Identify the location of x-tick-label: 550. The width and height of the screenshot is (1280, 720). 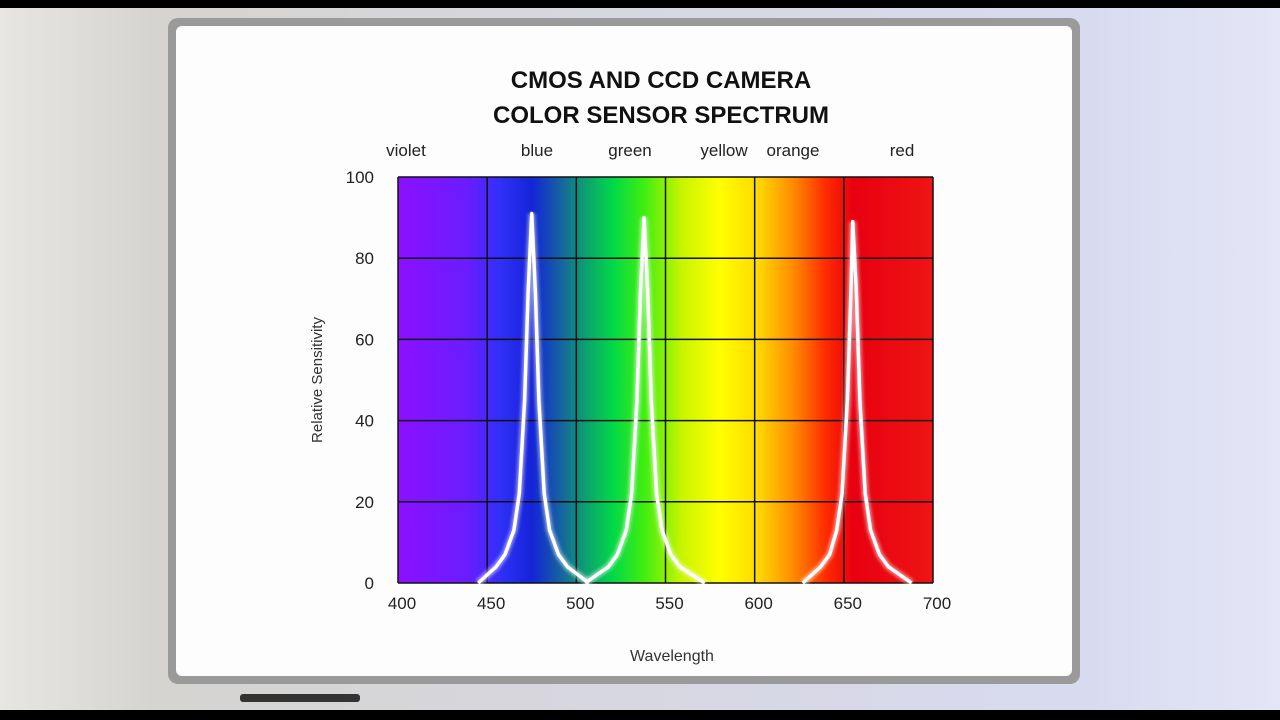
(669, 603).